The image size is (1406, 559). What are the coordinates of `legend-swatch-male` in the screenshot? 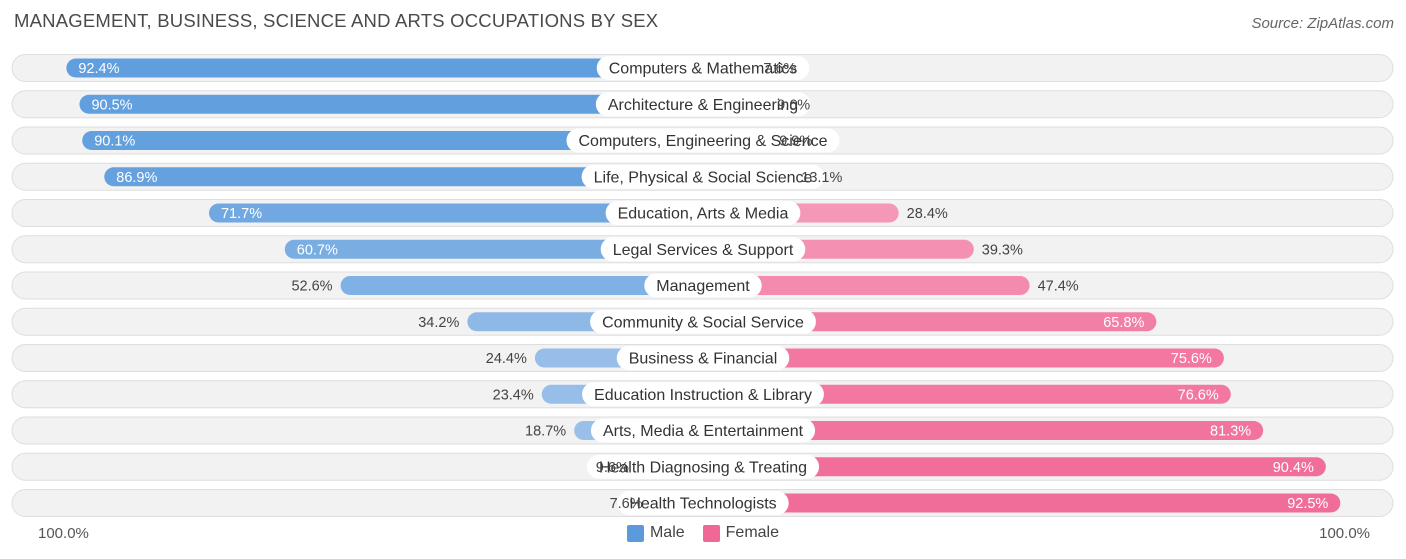 It's located at (635, 533).